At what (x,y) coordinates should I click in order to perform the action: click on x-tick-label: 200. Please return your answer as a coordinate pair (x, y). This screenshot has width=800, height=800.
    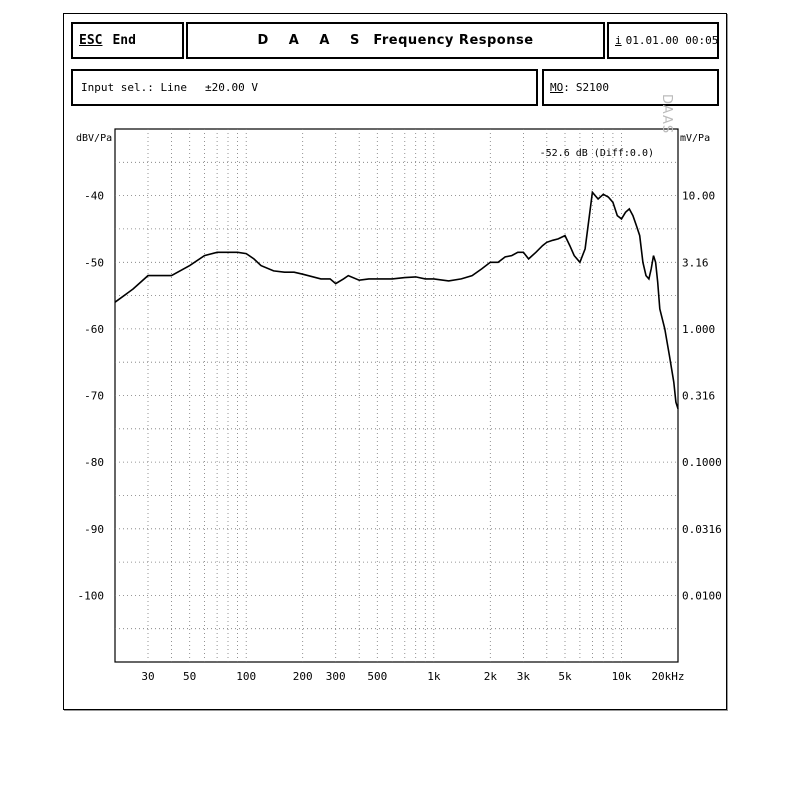
    Looking at the image, I should click on (303, 676).